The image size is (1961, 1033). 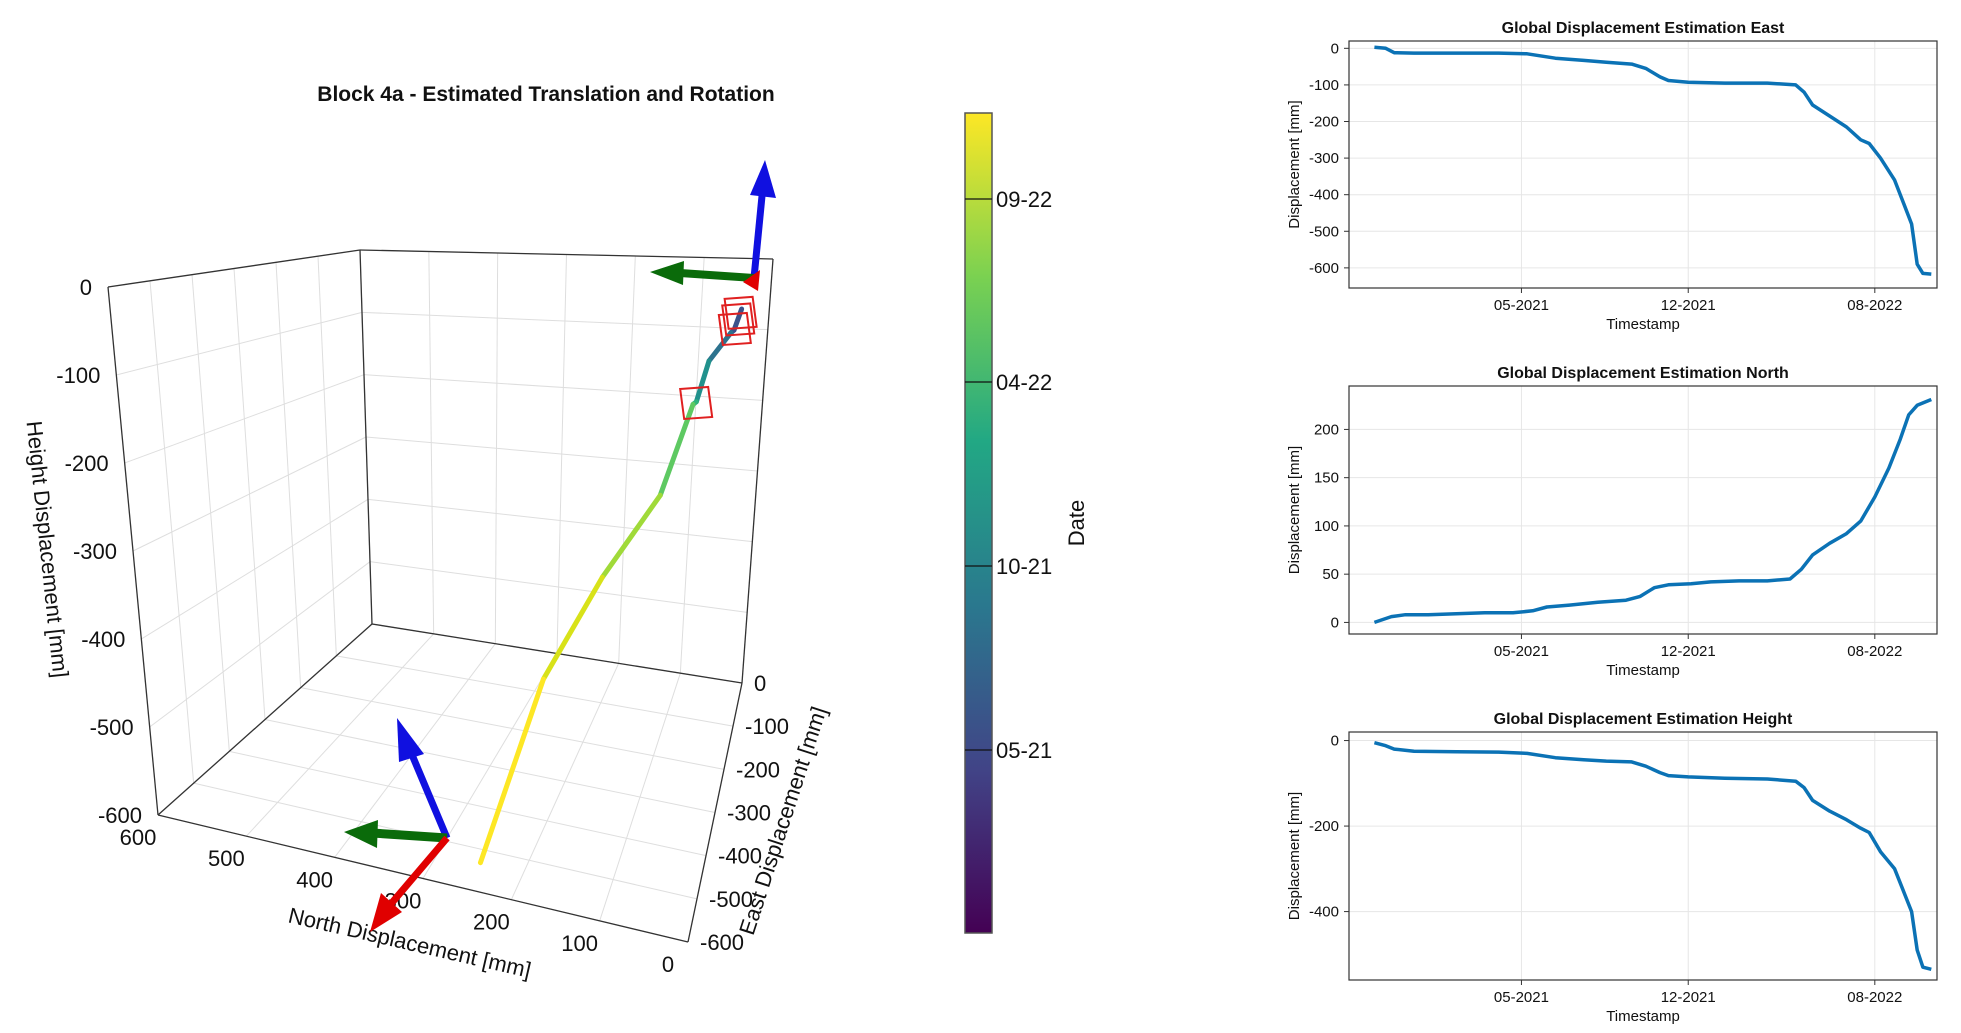 What do you see at coordinates (87, 463) in the screenshot?
I see `height-tick-label: -200` at bounding box center [87, 463].